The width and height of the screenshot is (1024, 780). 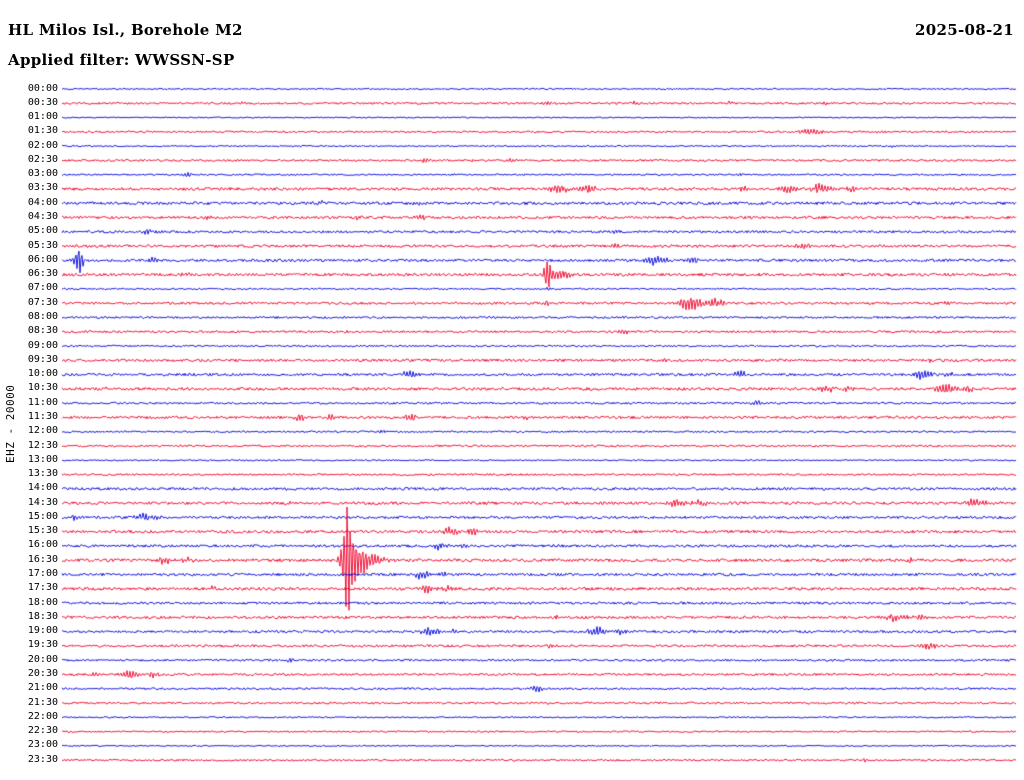 What do you see at coordinates (42, 88) in the screenshot?
I see `time-label: 00:00` at bounding box center [42, 88].